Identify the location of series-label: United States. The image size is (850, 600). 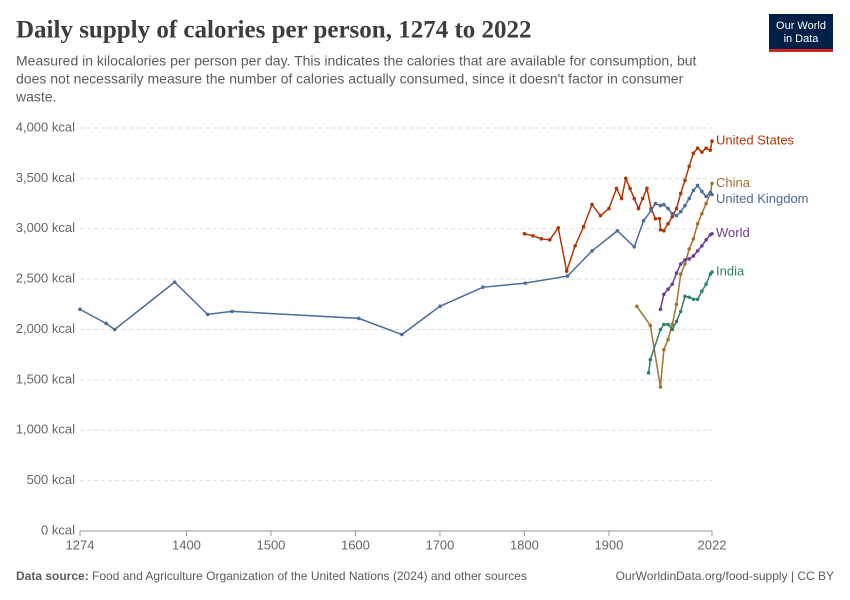
(755, 140).